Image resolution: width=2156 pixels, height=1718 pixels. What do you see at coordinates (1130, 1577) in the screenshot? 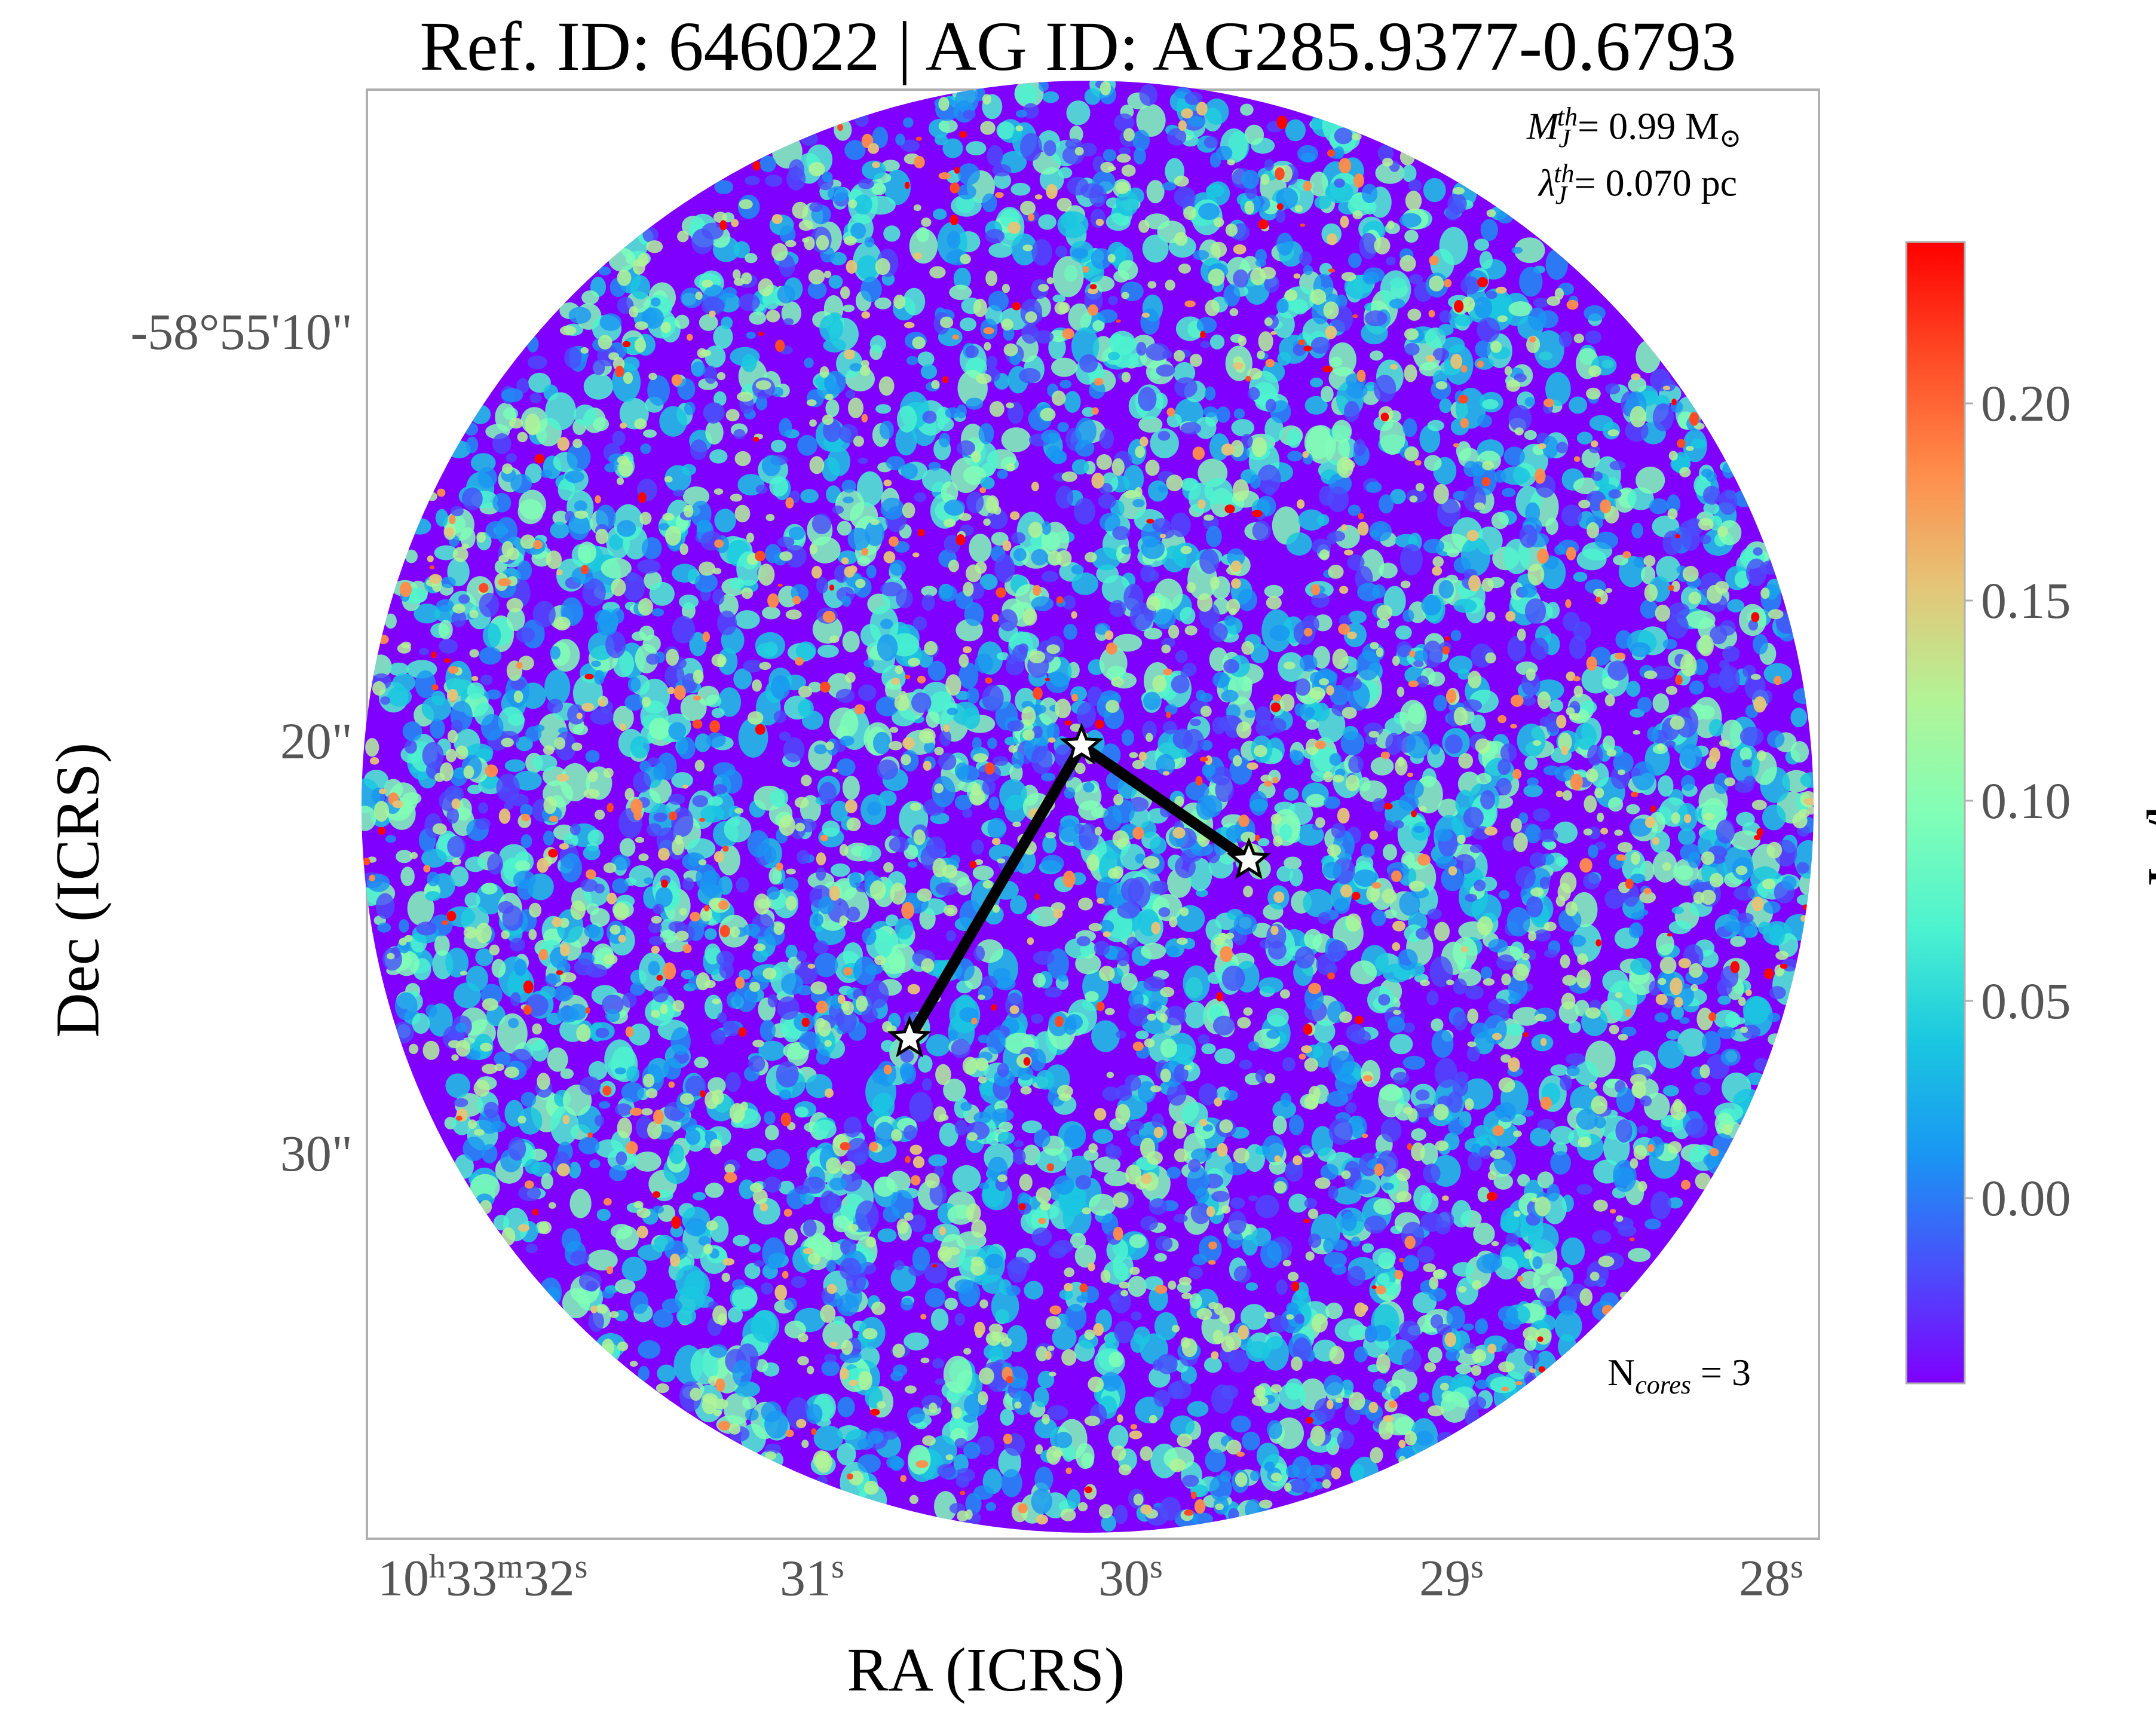
I see `x-tick-label: 30s` at bounding box center [1130, 1577].